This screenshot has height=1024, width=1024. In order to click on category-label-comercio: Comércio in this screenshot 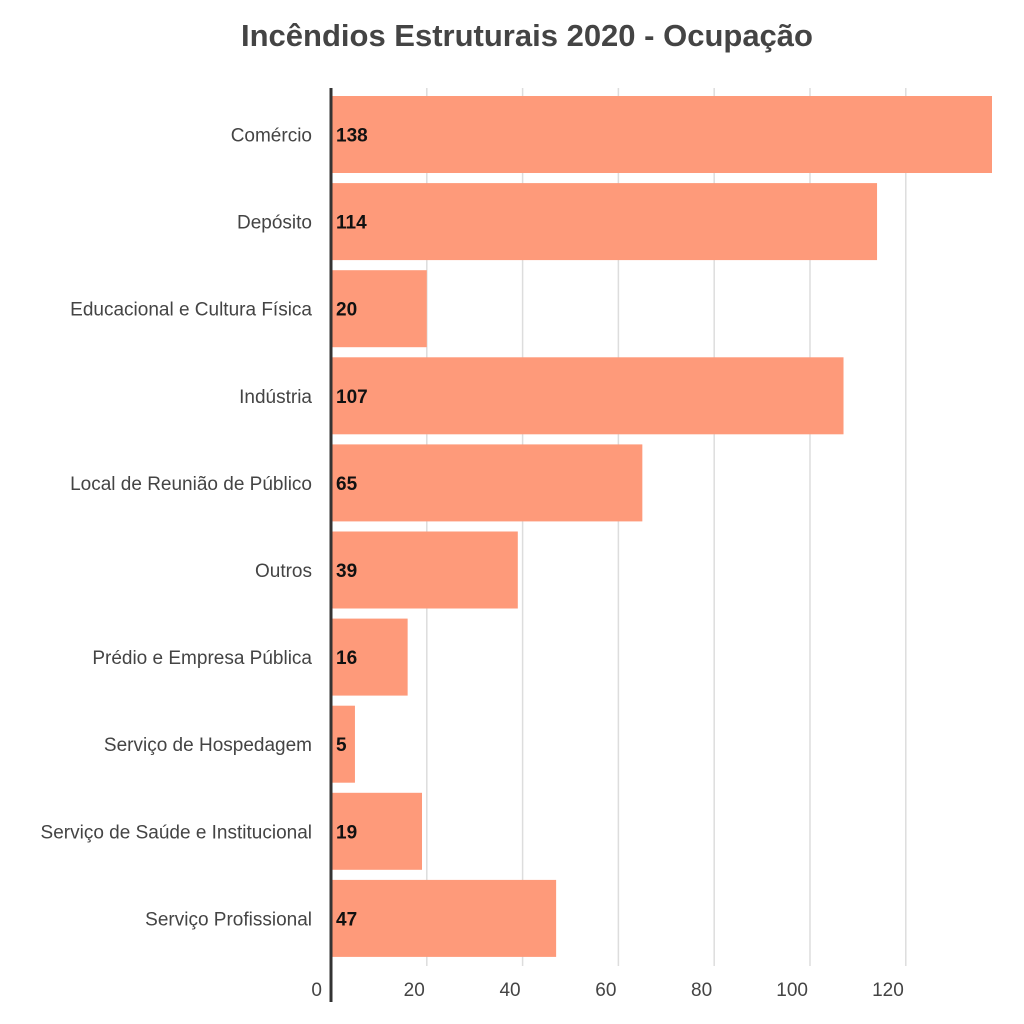, I will do `click(271, 136)`.